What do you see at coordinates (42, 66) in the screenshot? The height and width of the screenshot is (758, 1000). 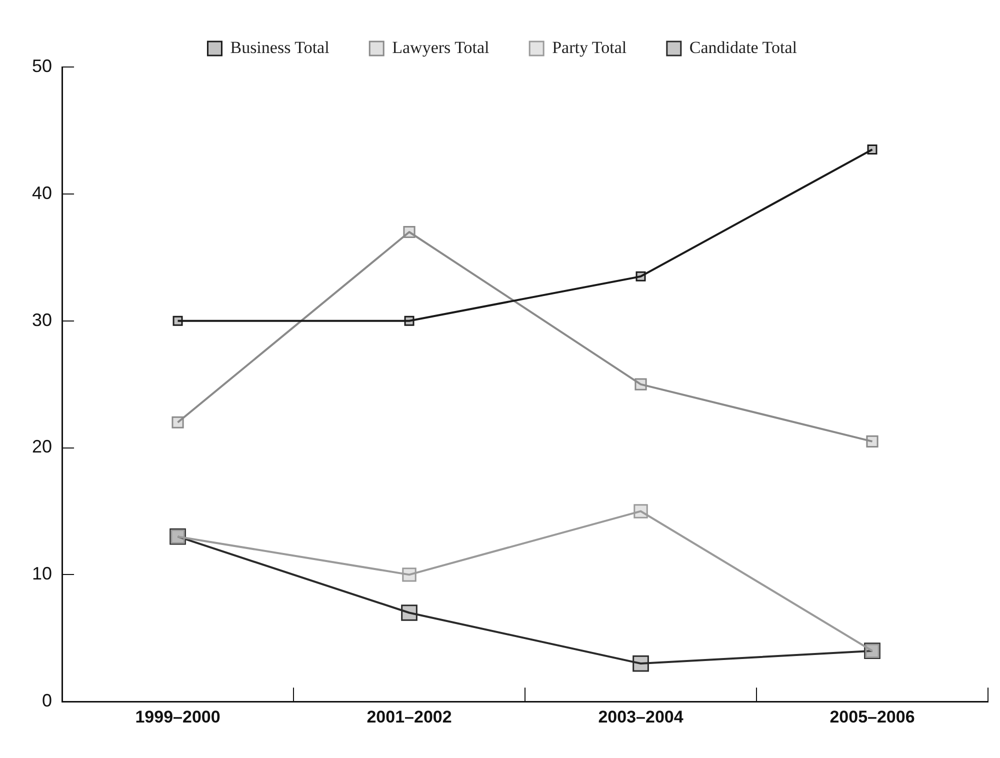 I see `y-tick-label: 50` at bounding box center [42, 66].